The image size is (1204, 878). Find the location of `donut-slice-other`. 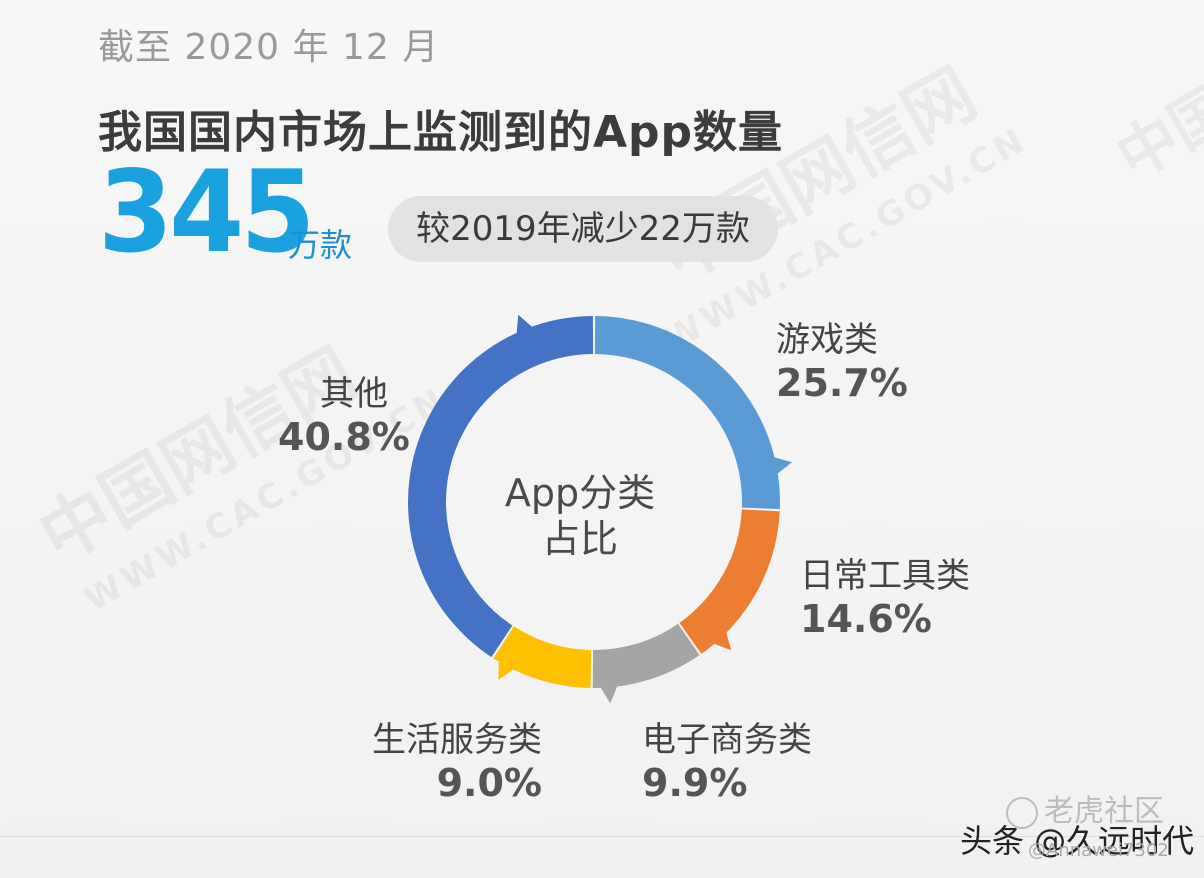

donut-slice-other is located at coordinates (500, 487).